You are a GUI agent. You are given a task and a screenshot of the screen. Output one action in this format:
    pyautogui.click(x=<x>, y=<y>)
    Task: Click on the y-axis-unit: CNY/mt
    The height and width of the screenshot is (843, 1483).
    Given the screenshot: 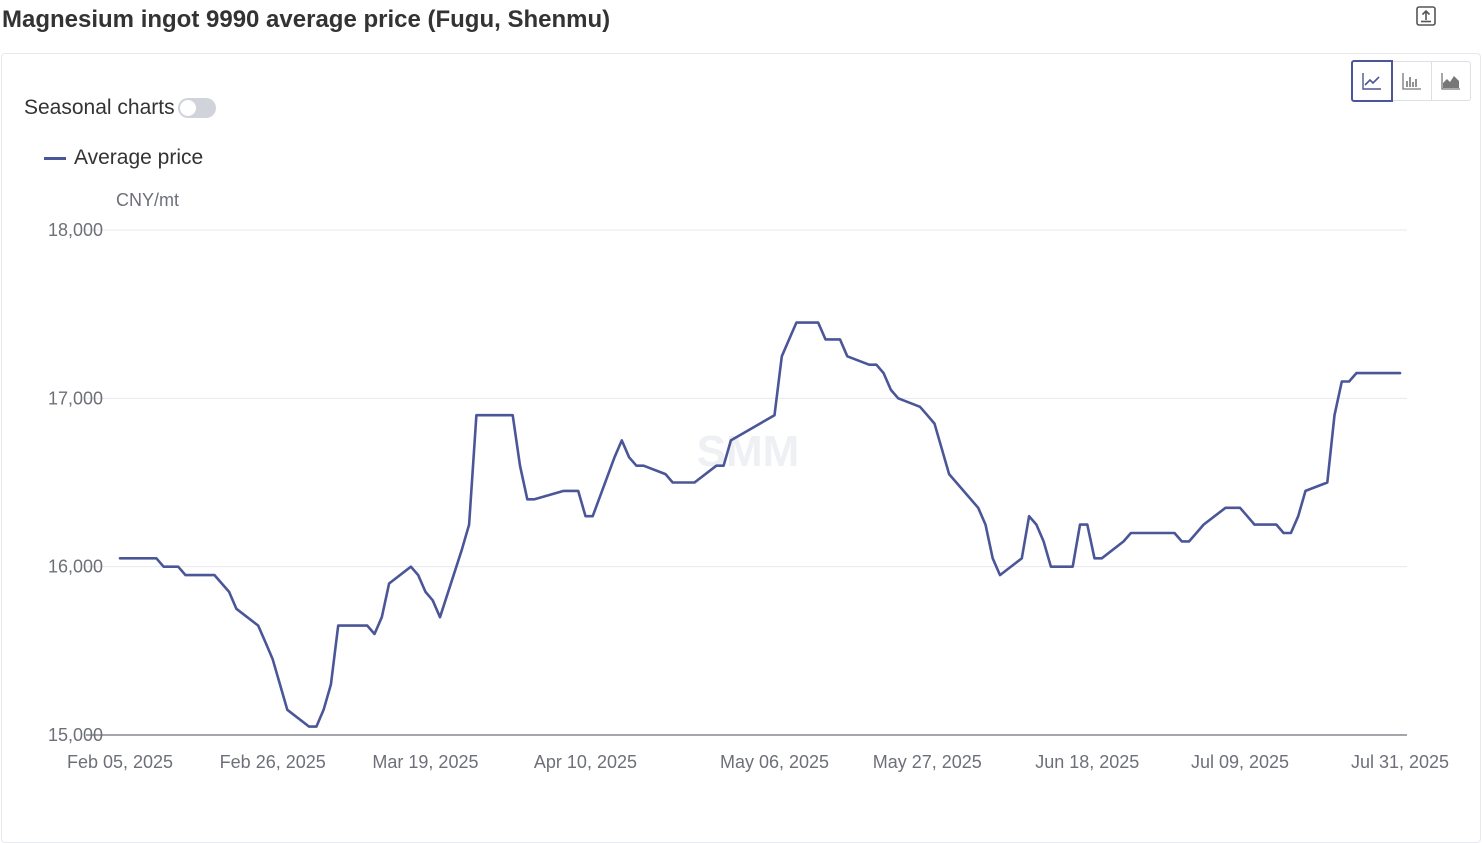 What is the action you would take?
    pyautogui.click(x=147, y=200)
    